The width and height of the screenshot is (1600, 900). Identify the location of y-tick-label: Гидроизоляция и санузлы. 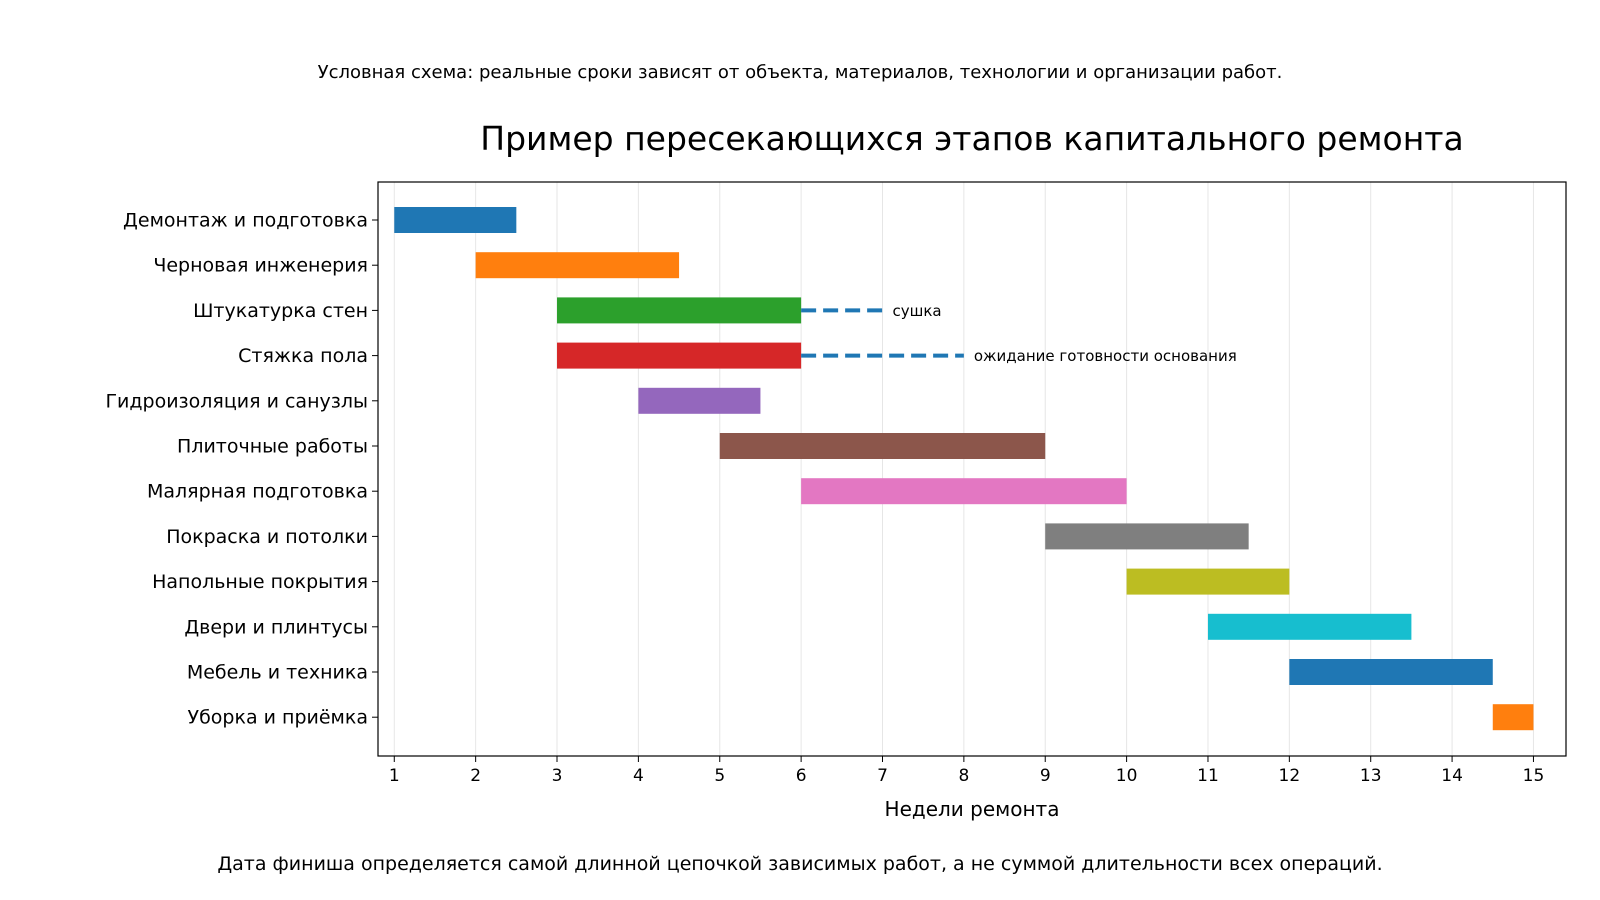
(236, 401).